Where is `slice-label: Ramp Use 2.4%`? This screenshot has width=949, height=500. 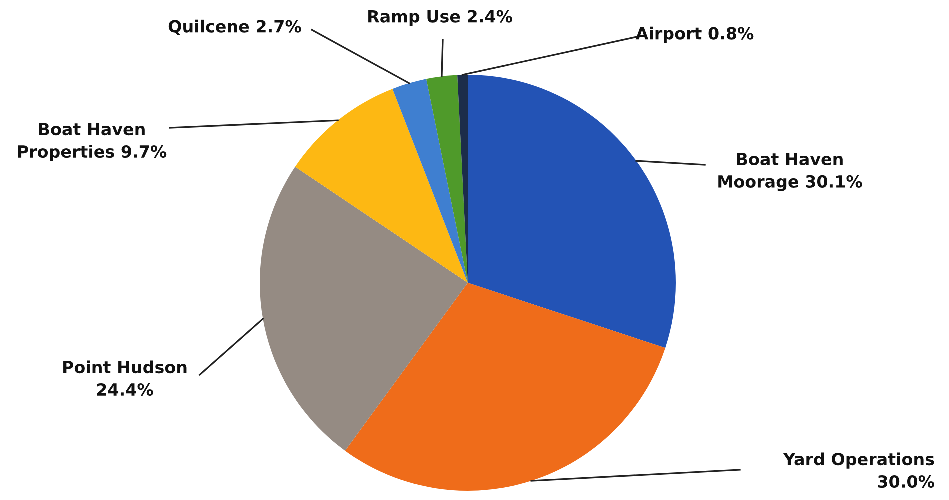
slice-label: Ramp Use 2.4% is located at coordinates (440, 18).